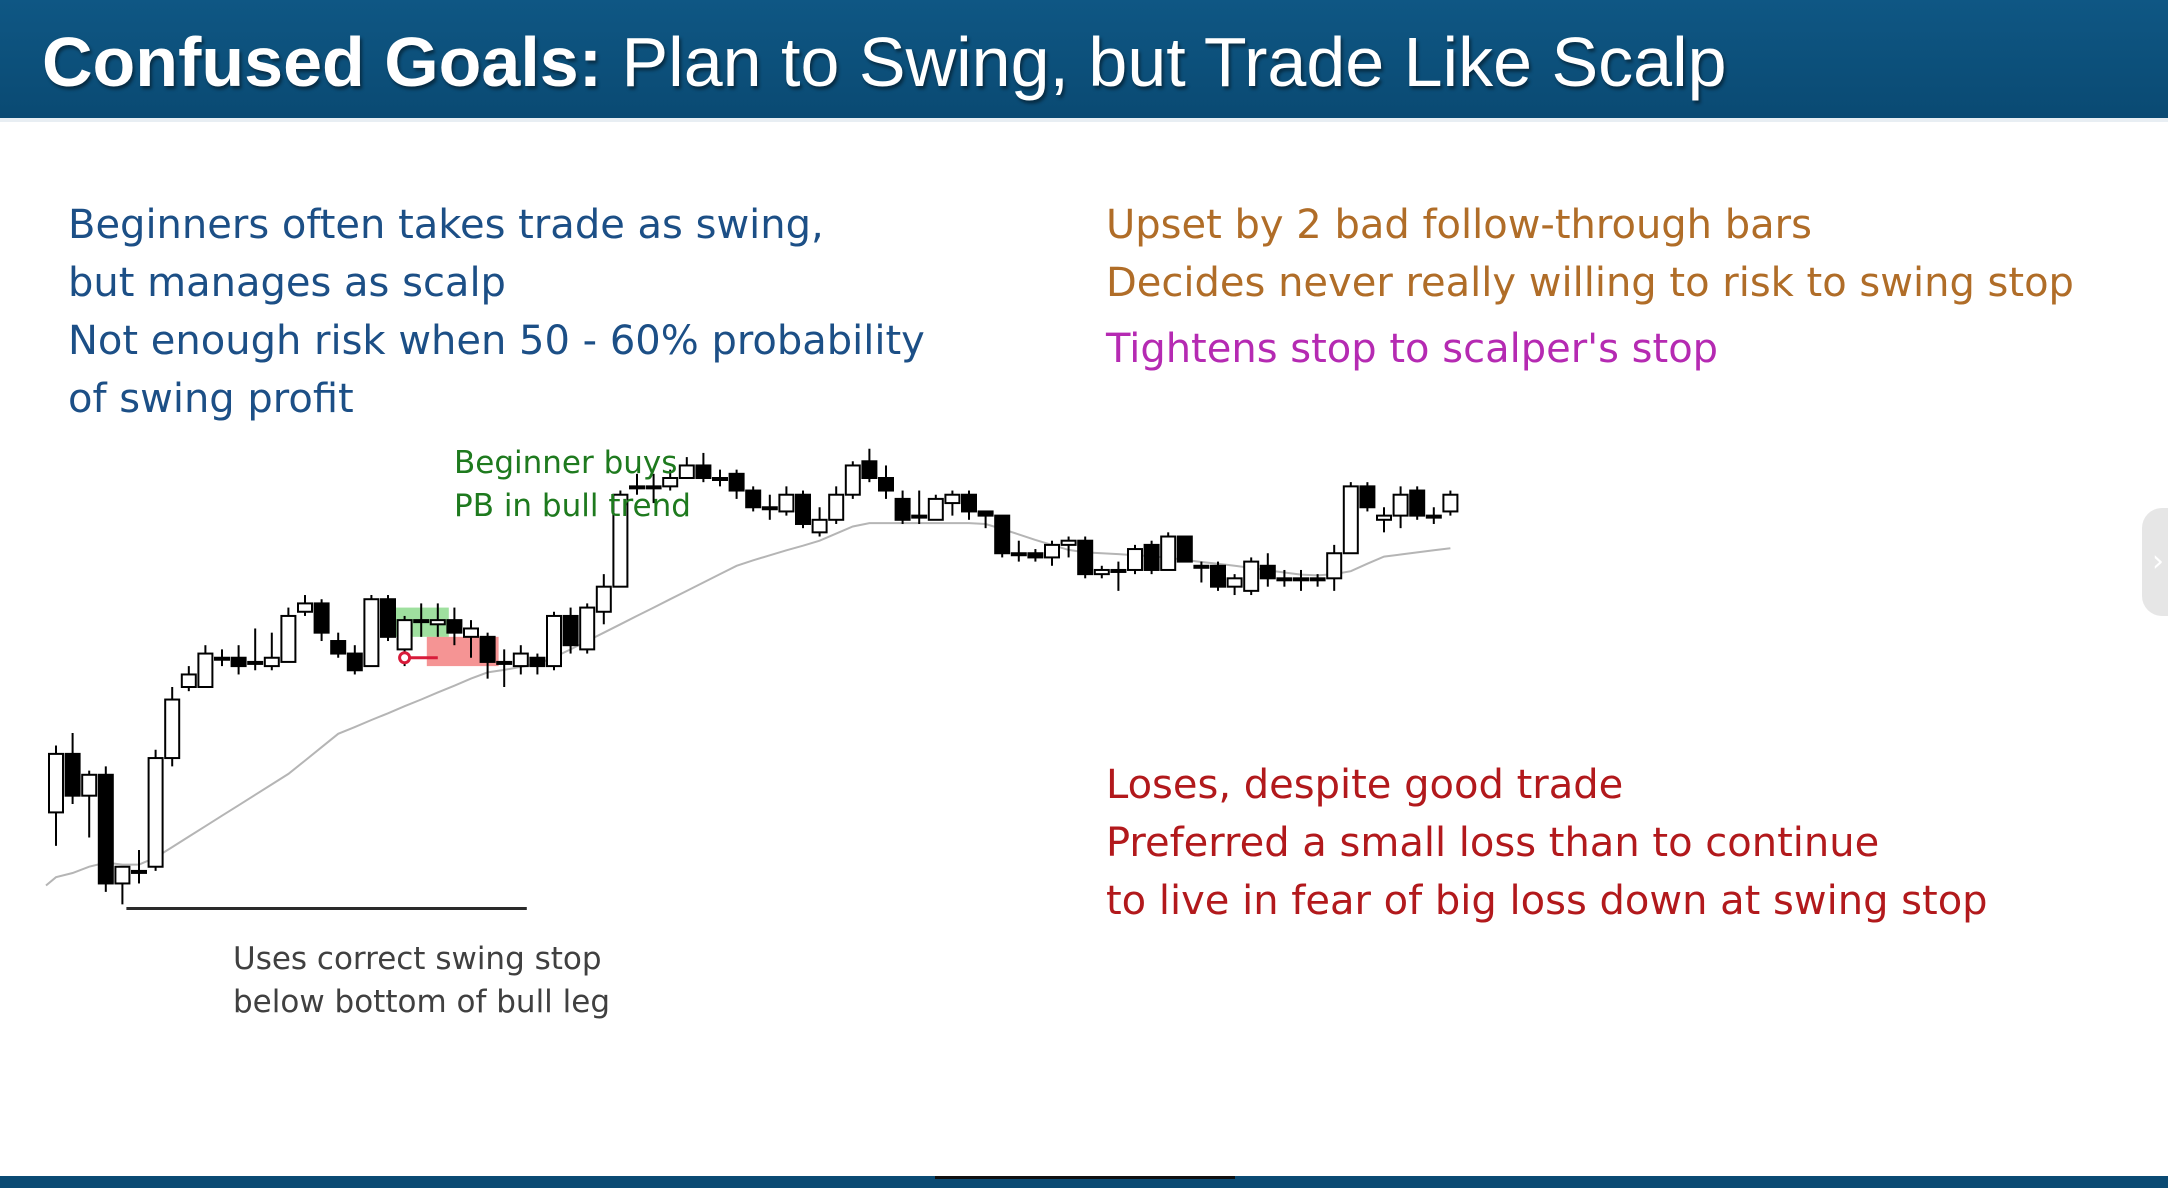  Describe the element at coordinates (417, 959) in the screenshot. I see `swing-stop-line: Uses correct swing stop` at that location.